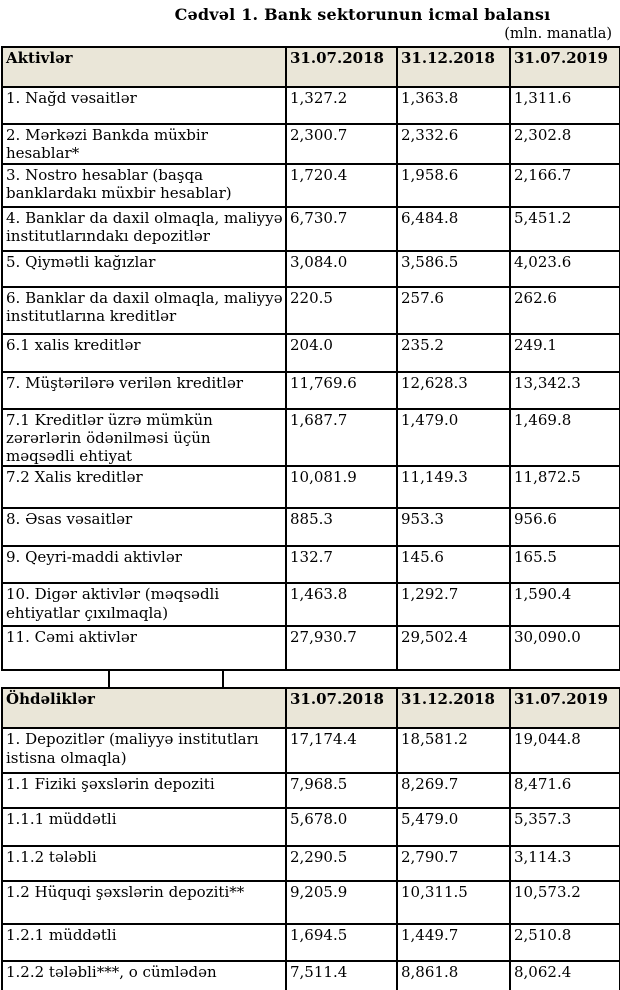 Image resolution: width=620 pixels, height=990 pixels. What do you see at coordinates (453, 228) in the screenshot?
I see `row-value: 6,484.8` at bounding box center [453, 228].